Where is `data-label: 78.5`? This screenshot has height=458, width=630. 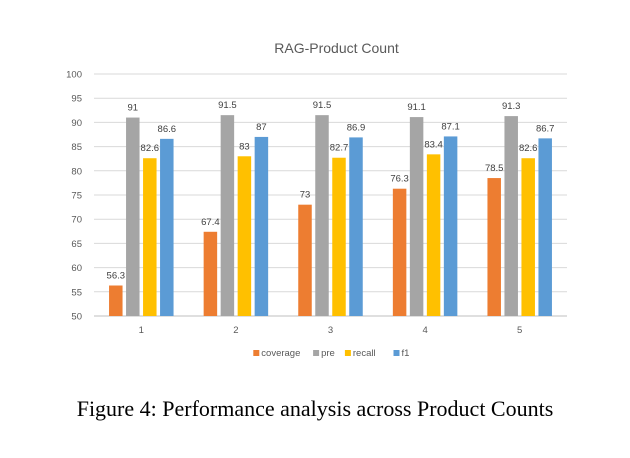
data-label: 78.5 is located at coordinates (494, 168).